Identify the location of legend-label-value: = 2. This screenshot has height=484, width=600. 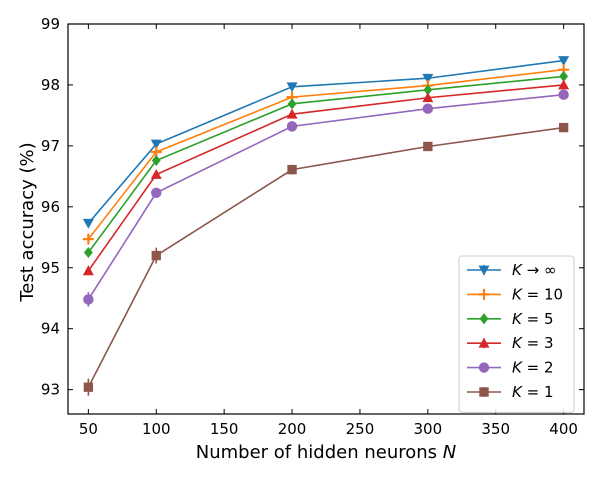
(538, 368).